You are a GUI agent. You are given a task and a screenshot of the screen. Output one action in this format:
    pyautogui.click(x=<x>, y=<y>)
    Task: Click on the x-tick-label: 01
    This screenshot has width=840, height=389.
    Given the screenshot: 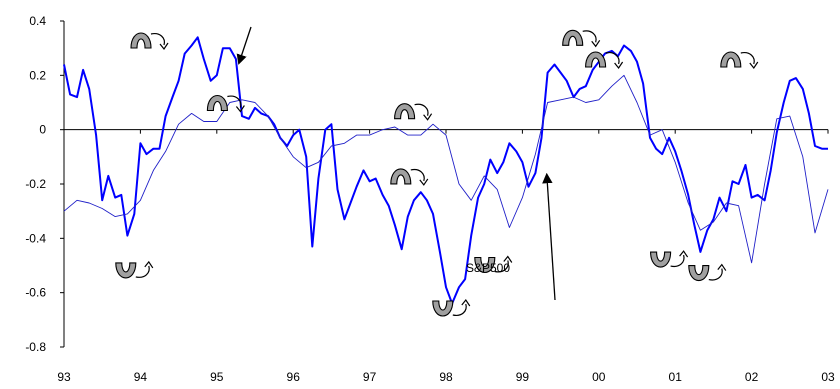 What is the action you would take?
    pyautogui.click(x=676, y=377)
    